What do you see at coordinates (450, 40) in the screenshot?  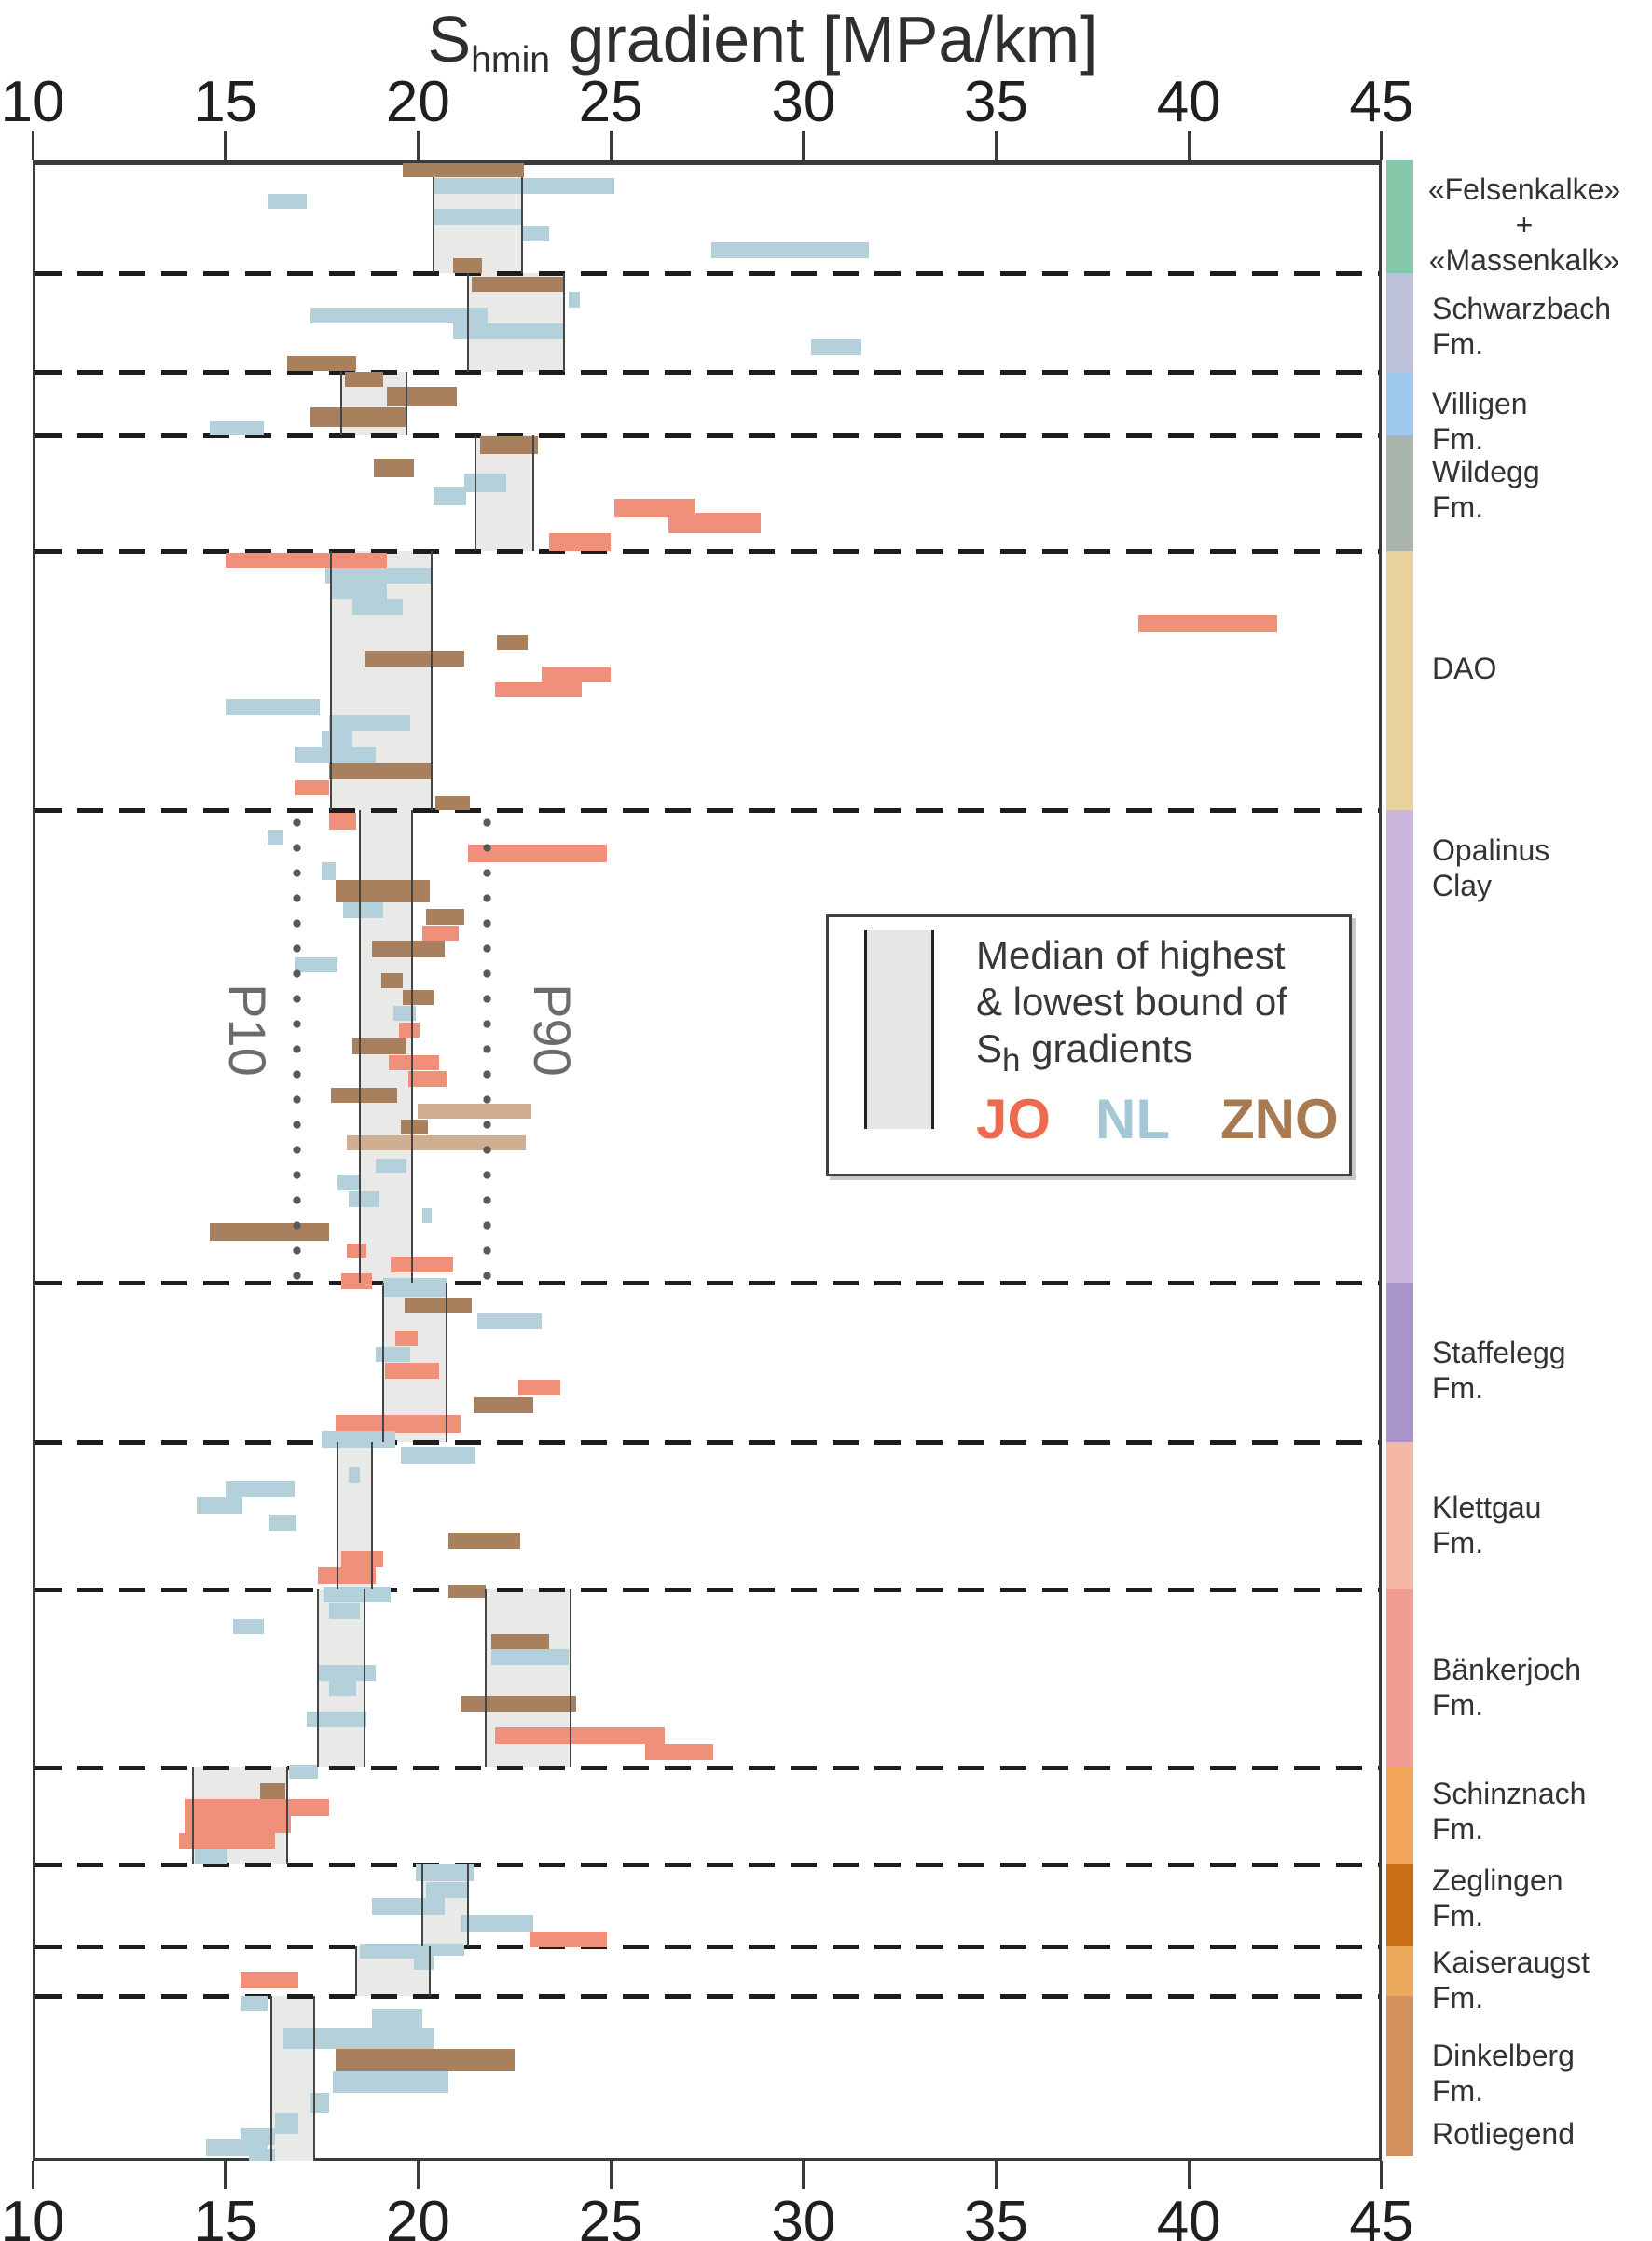 I see `title-s: S` at bounding box center [450, 40].